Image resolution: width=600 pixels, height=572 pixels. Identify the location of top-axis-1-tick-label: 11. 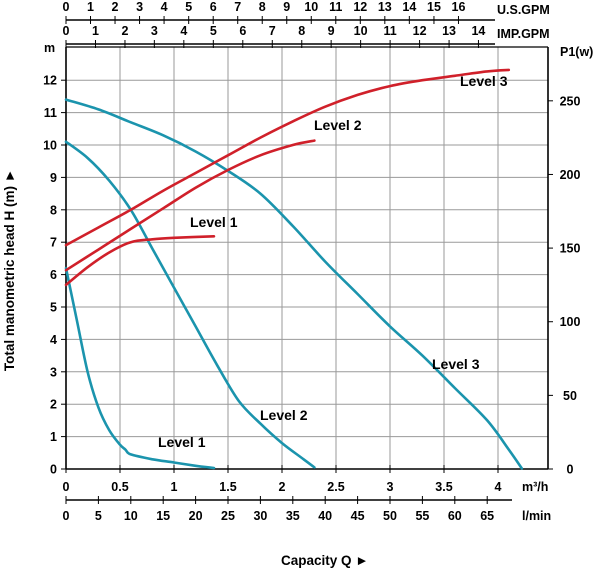
(335, 7).